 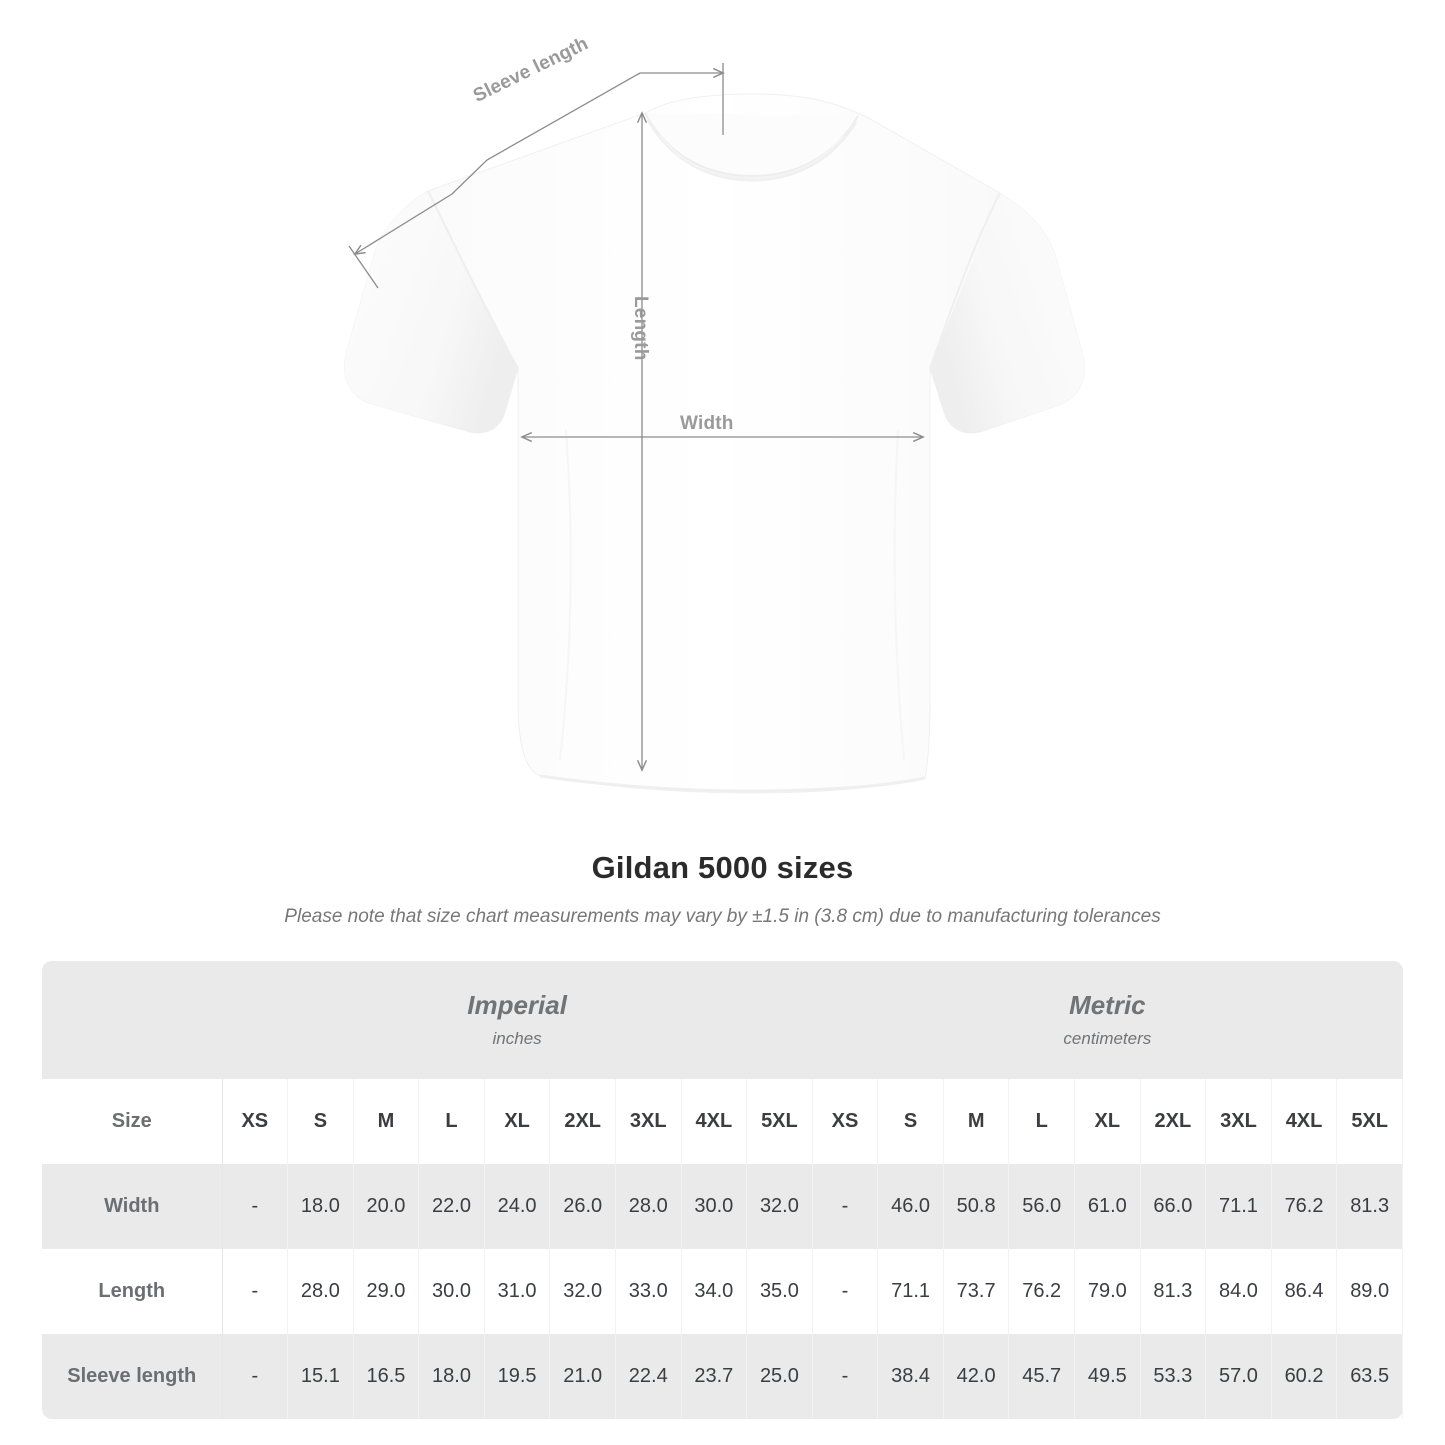 What do you see at coordinates (320, 1376) in the screenshot?
I see `cell-sleeve-imperial-s: 15.1` at bounding box center [320, 1376].